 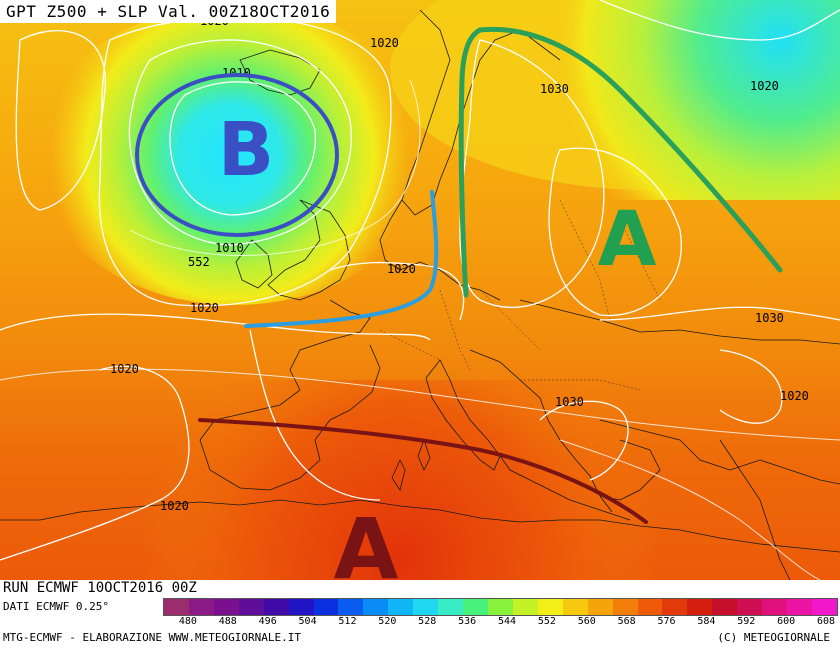 I want to click on color-scale-tick: 608, so click(x=826, y=621).